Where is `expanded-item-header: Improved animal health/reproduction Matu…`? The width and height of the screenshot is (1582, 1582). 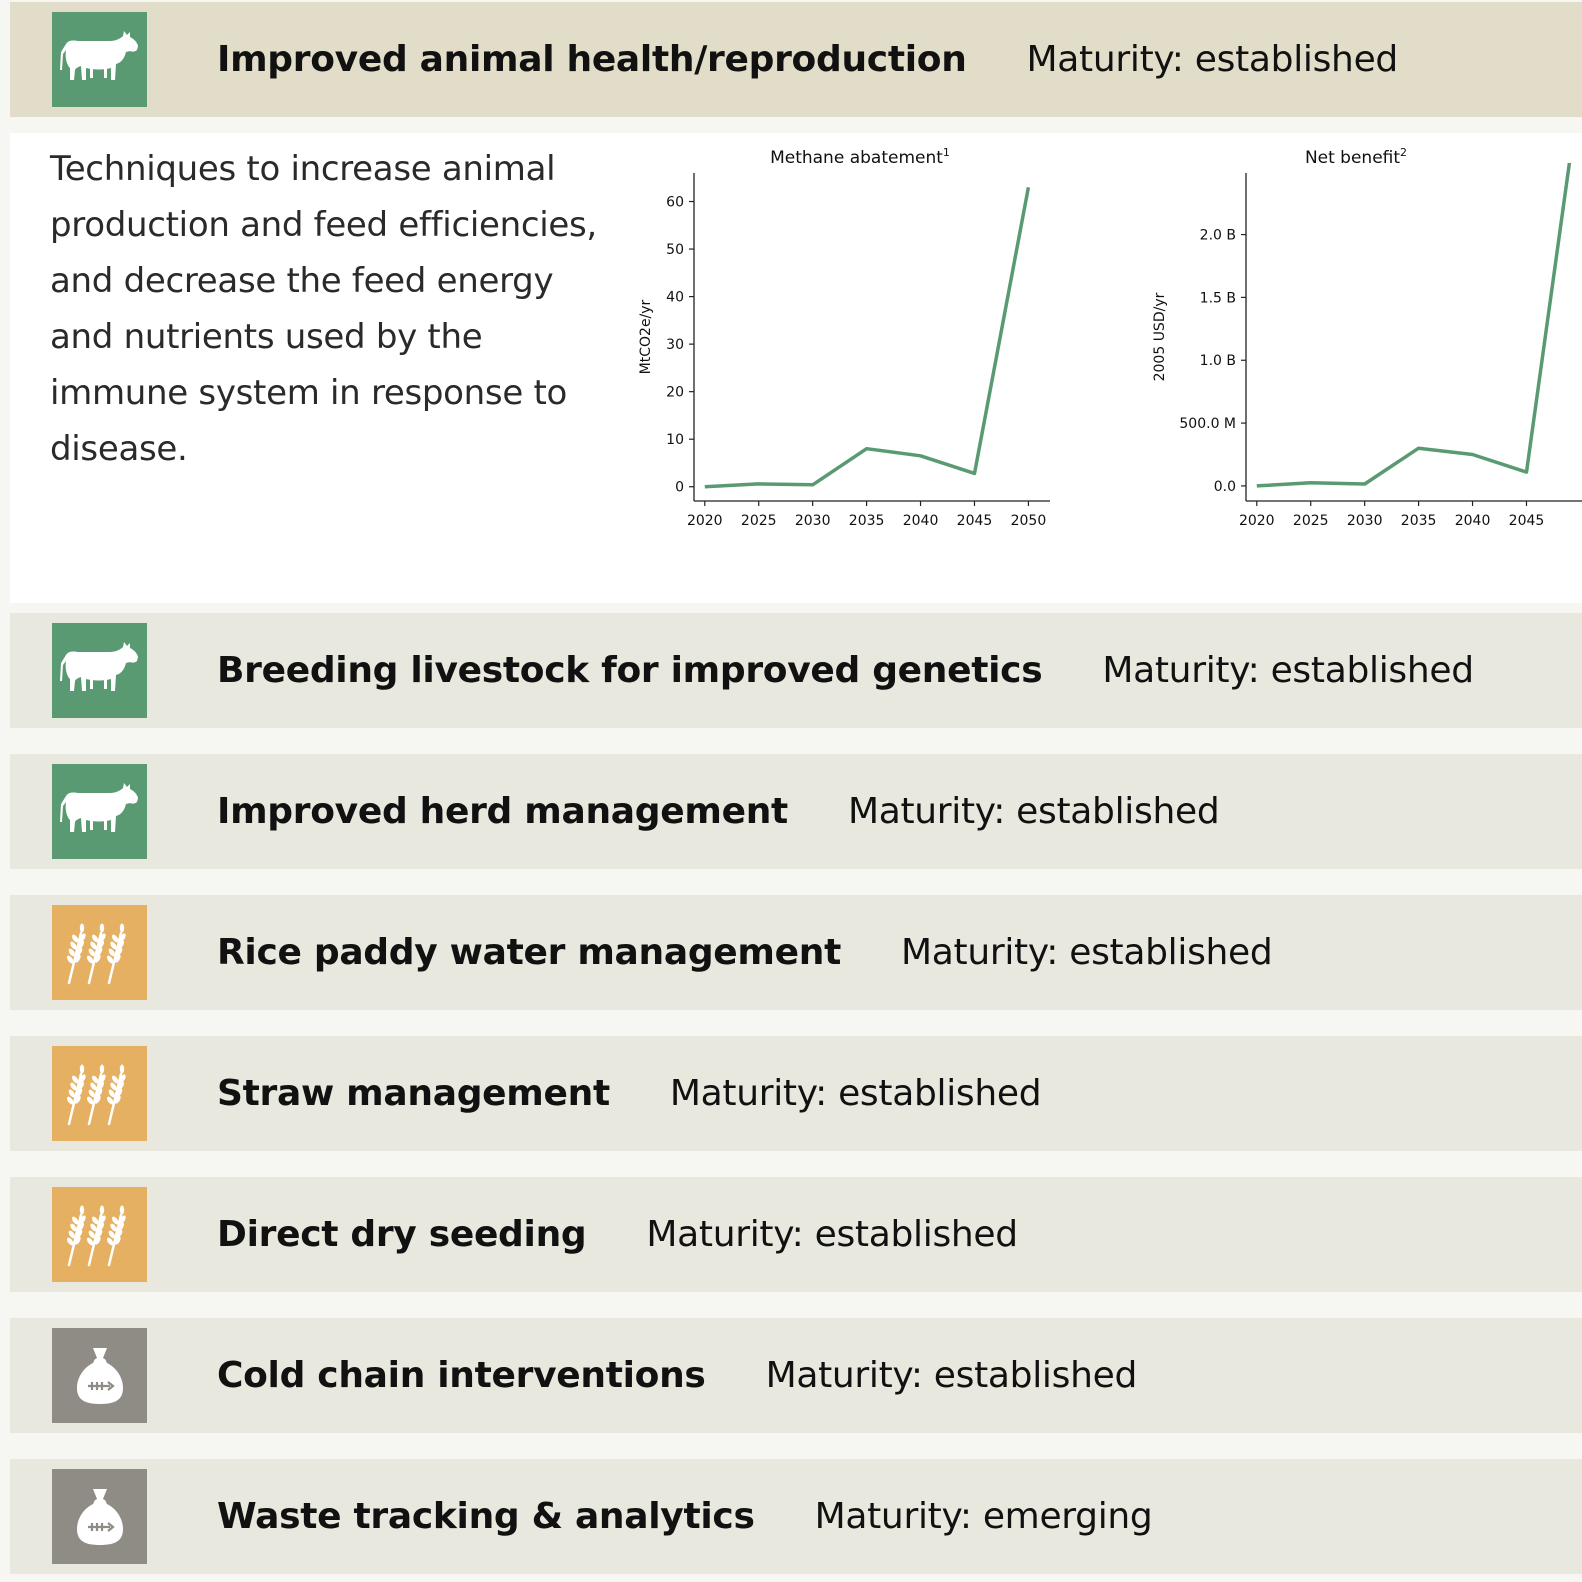 expanded-item-header: Improved animal health/reproduction Matu… is located at coordinates (796, 59).